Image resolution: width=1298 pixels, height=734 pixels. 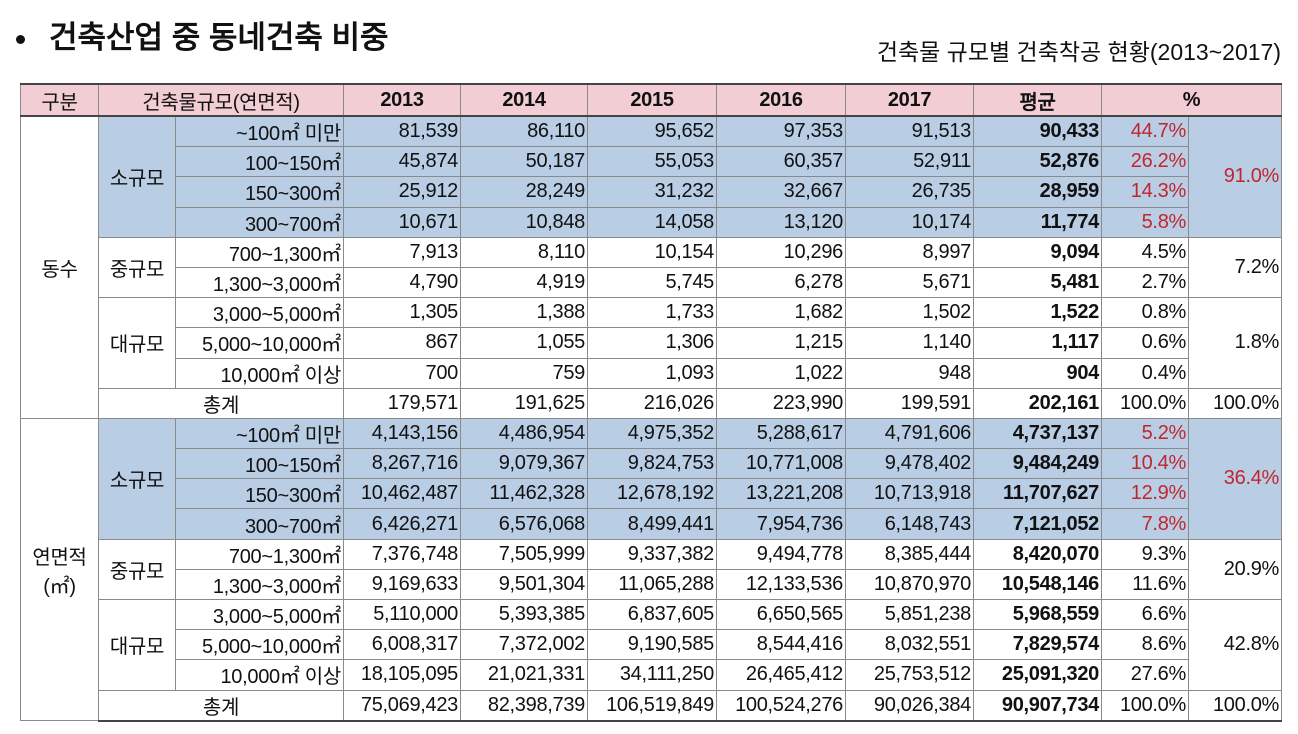 I want to click on size-label: 150~300㎡, so click(x=259, y=192).